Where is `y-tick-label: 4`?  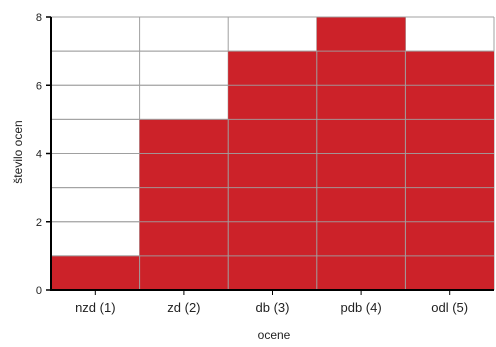
y-tick-label: 4 is located at coordinates (39, 155).